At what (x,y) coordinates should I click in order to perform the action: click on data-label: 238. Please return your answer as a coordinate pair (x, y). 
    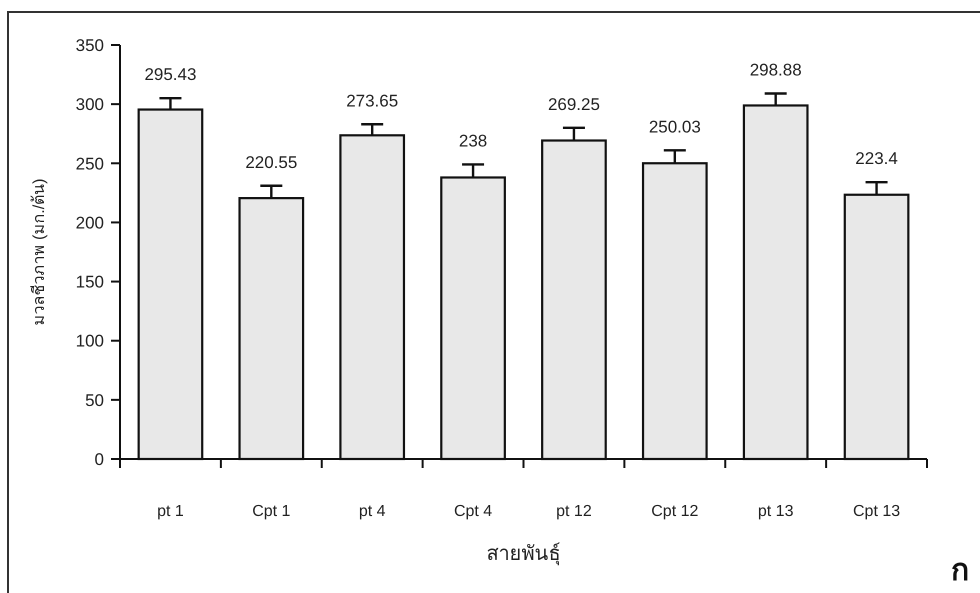
    Looking at the image, I should click on (473, 140).